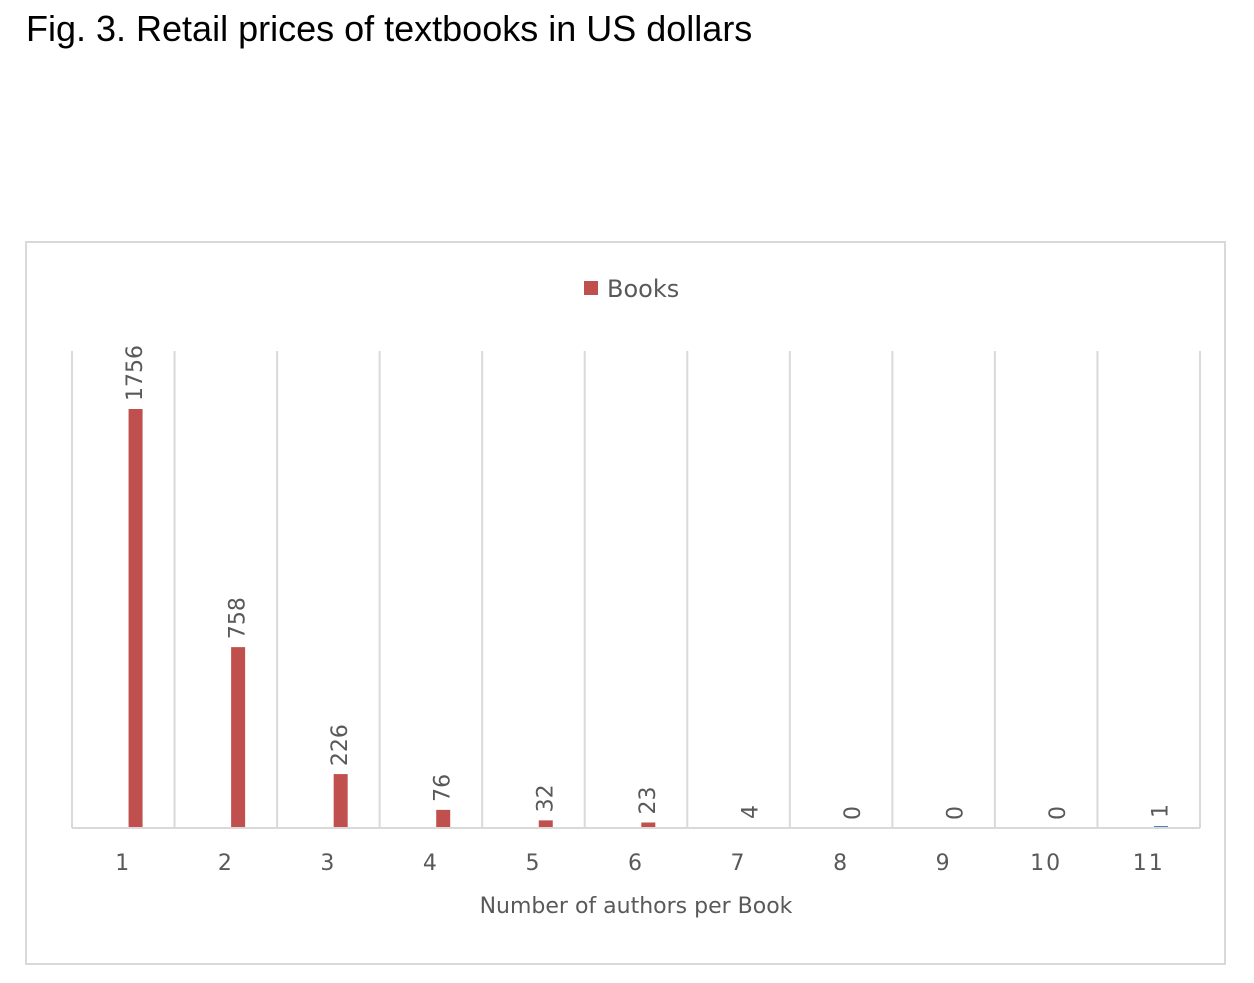  I want to click on x-tick-labels: 1 2 3 4 5 6 7 8 9 10 11, so click(640, 863).